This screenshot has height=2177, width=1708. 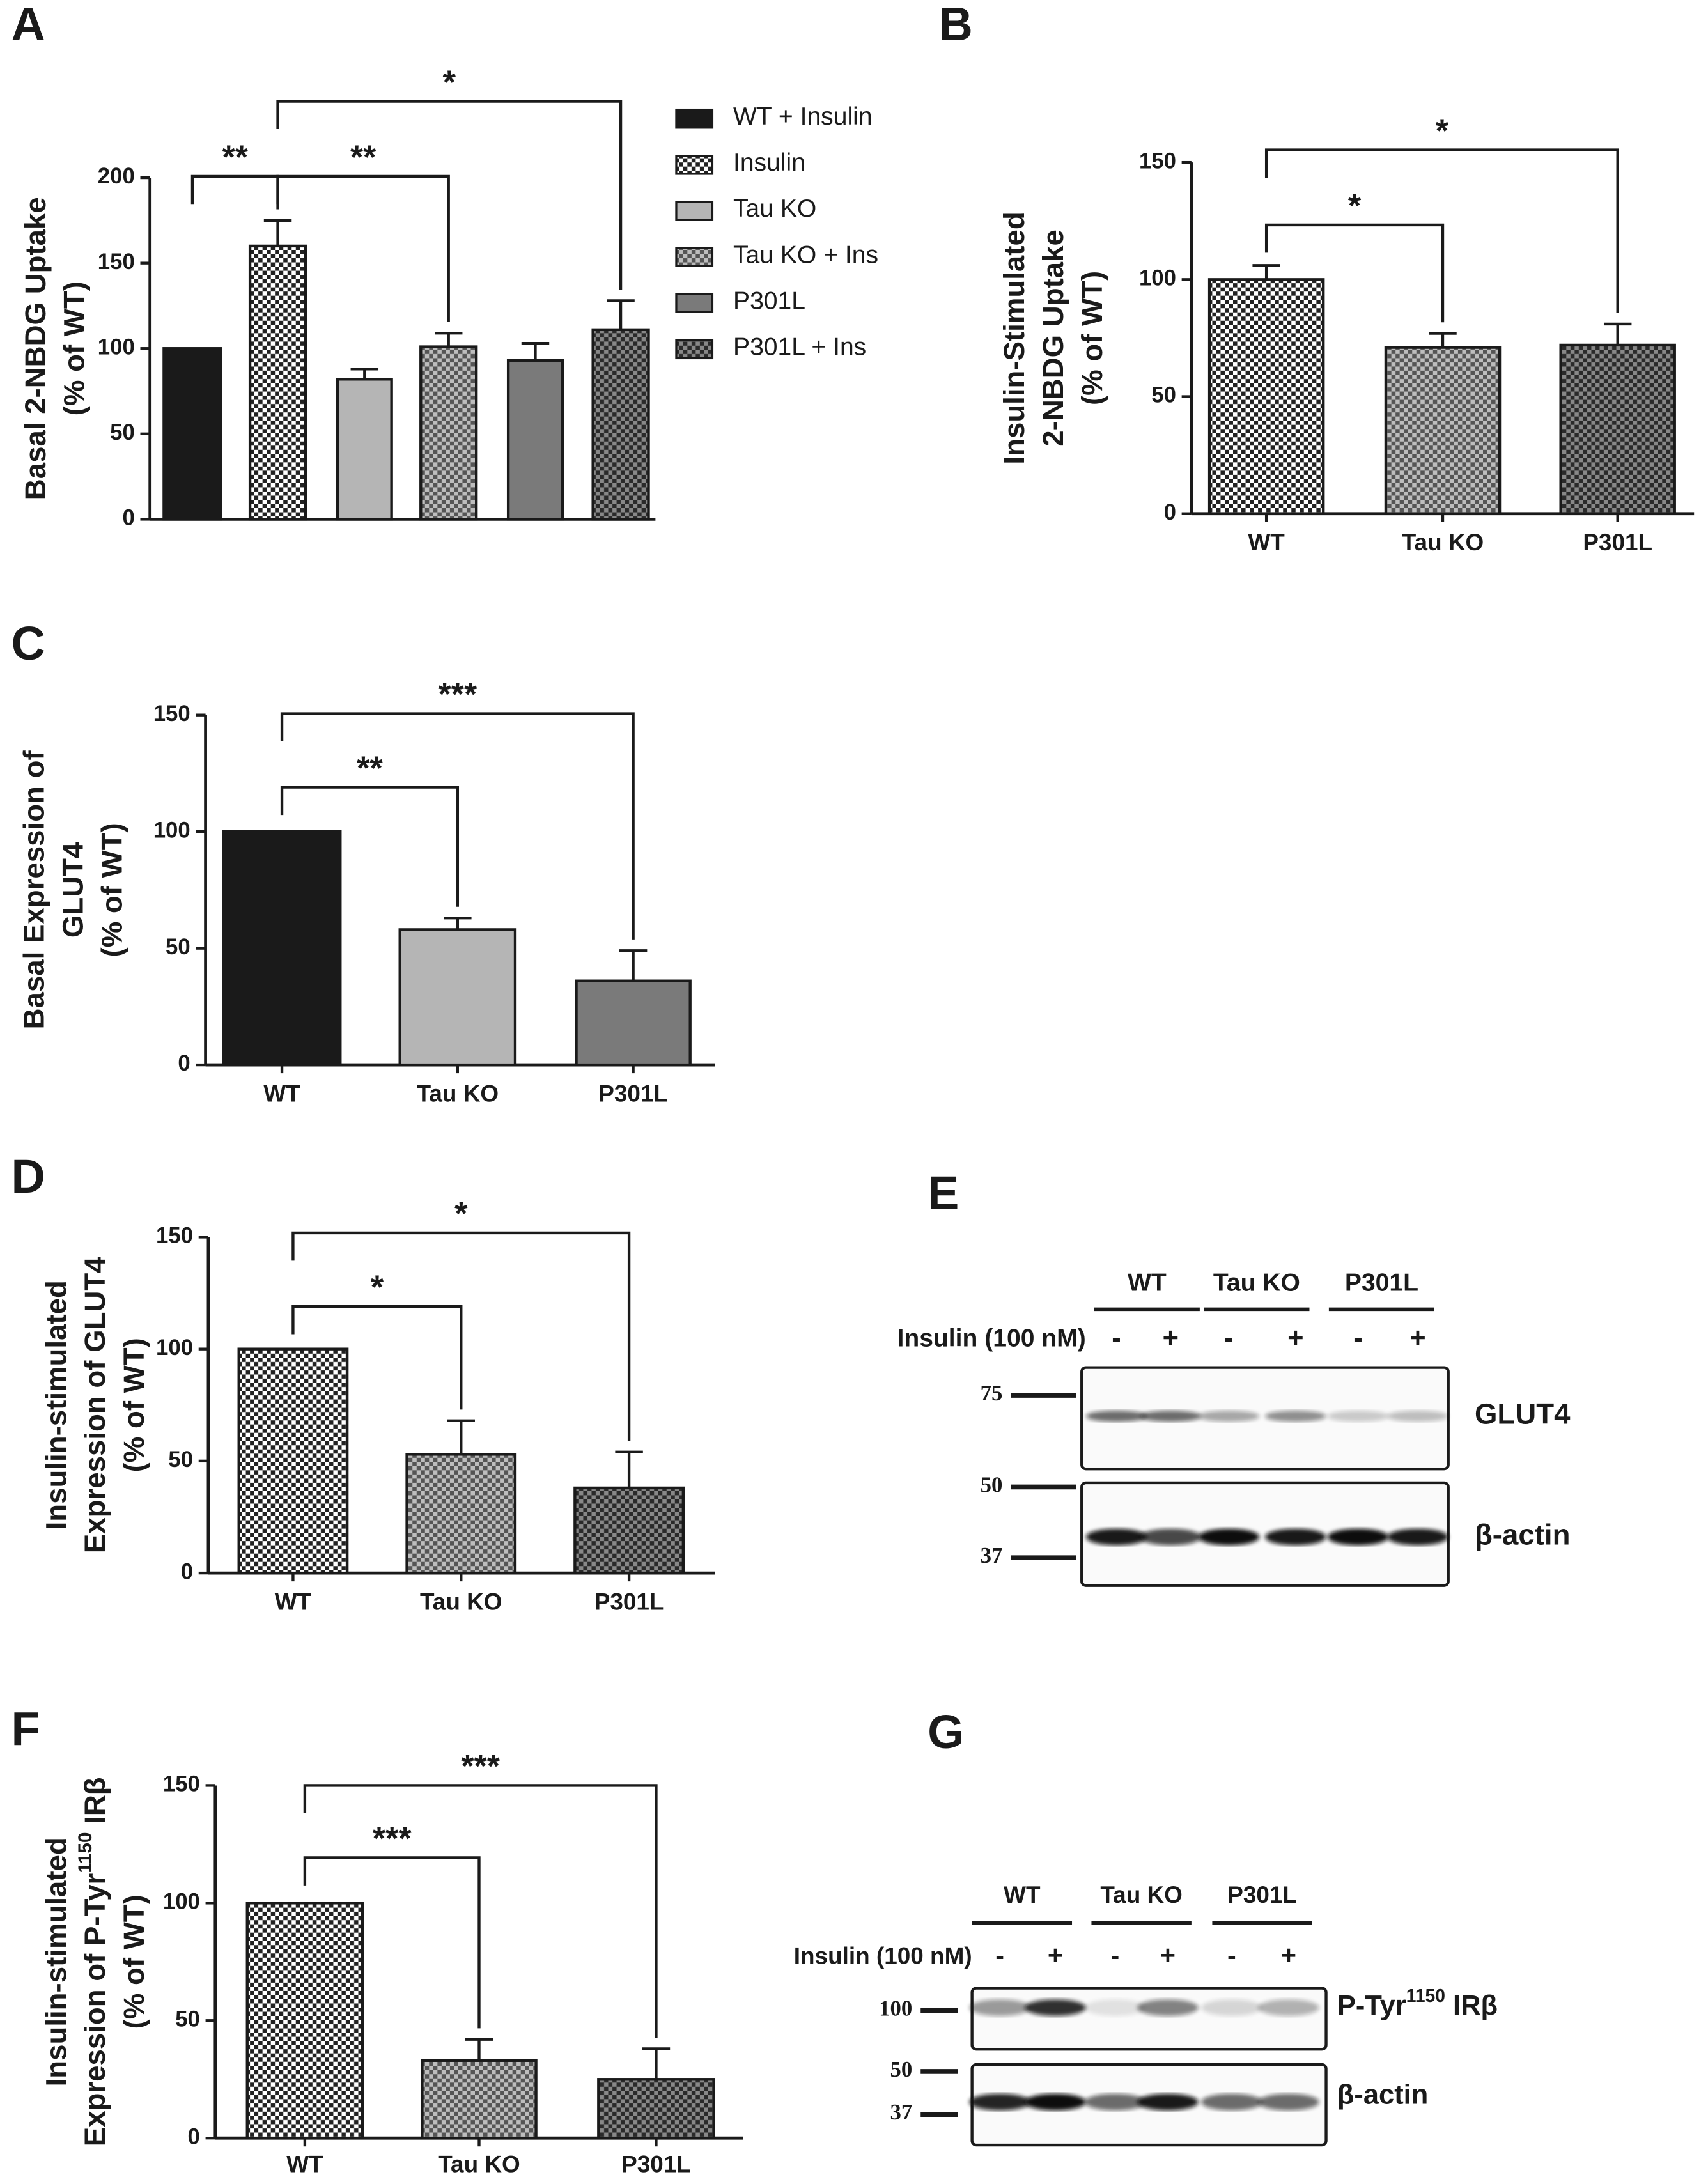 I want to click on y-axis-label: Expression of GLUT4, so click(x=95, y=1405).